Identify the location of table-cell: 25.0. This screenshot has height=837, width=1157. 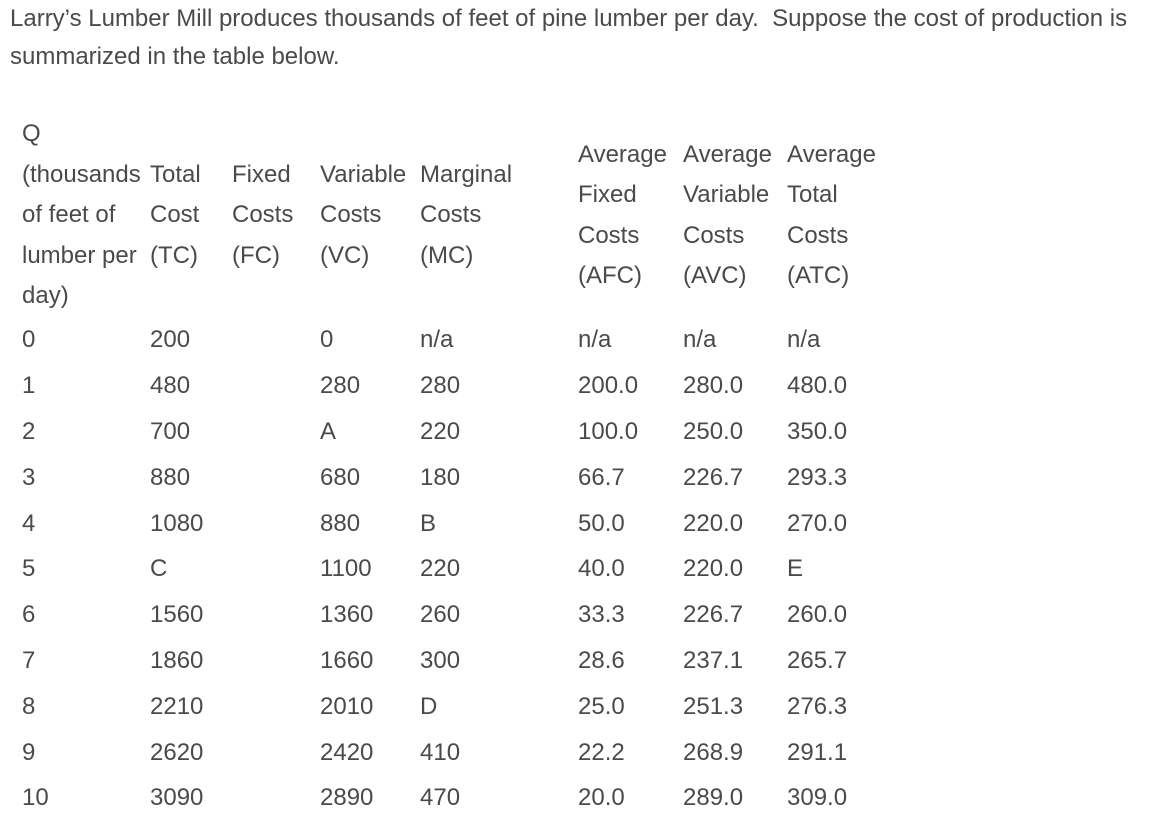
(601, 706).